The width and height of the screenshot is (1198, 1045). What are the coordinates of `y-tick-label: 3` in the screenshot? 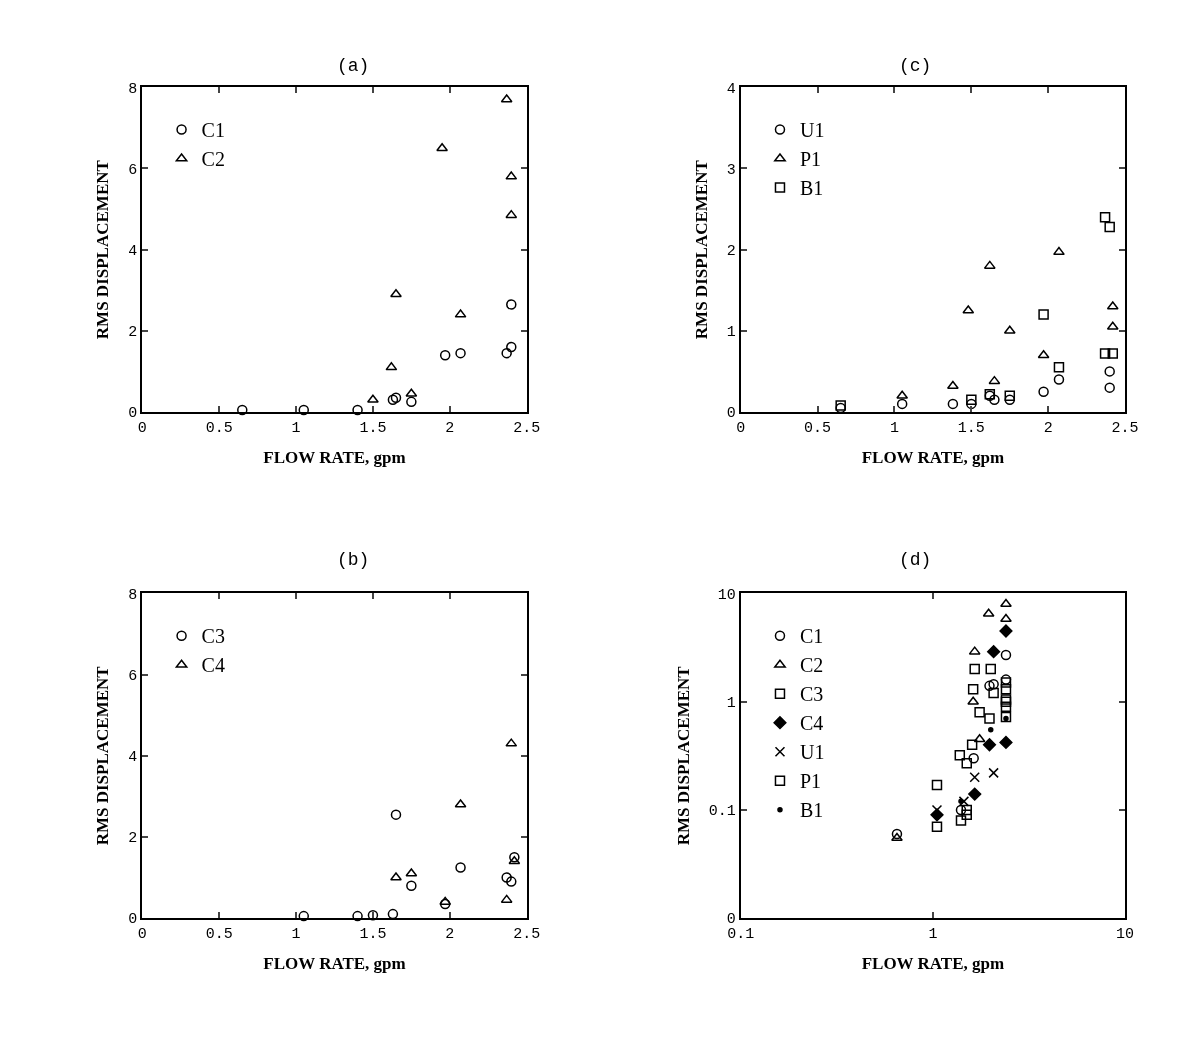 It's located at (731, 170).